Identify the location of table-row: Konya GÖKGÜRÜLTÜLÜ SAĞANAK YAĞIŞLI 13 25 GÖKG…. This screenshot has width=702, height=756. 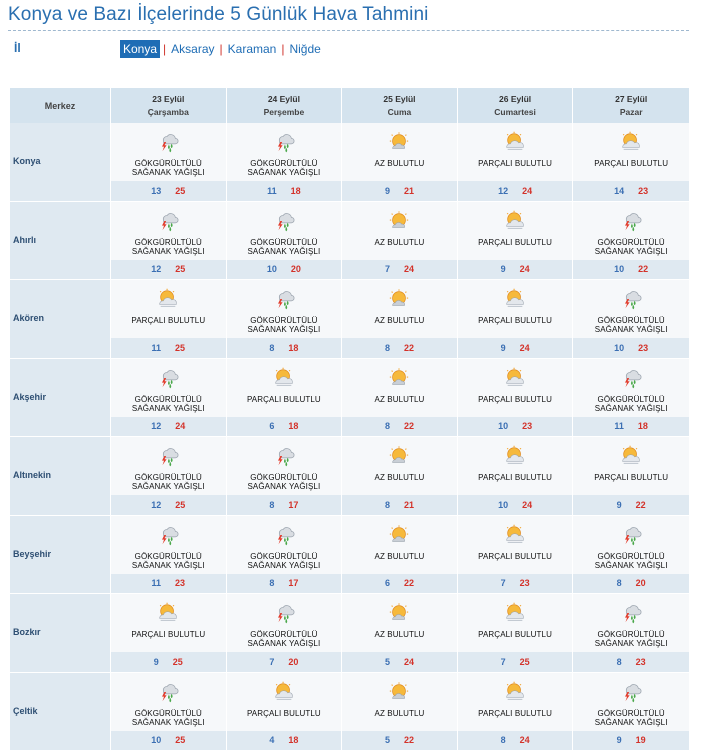
(349, 162).